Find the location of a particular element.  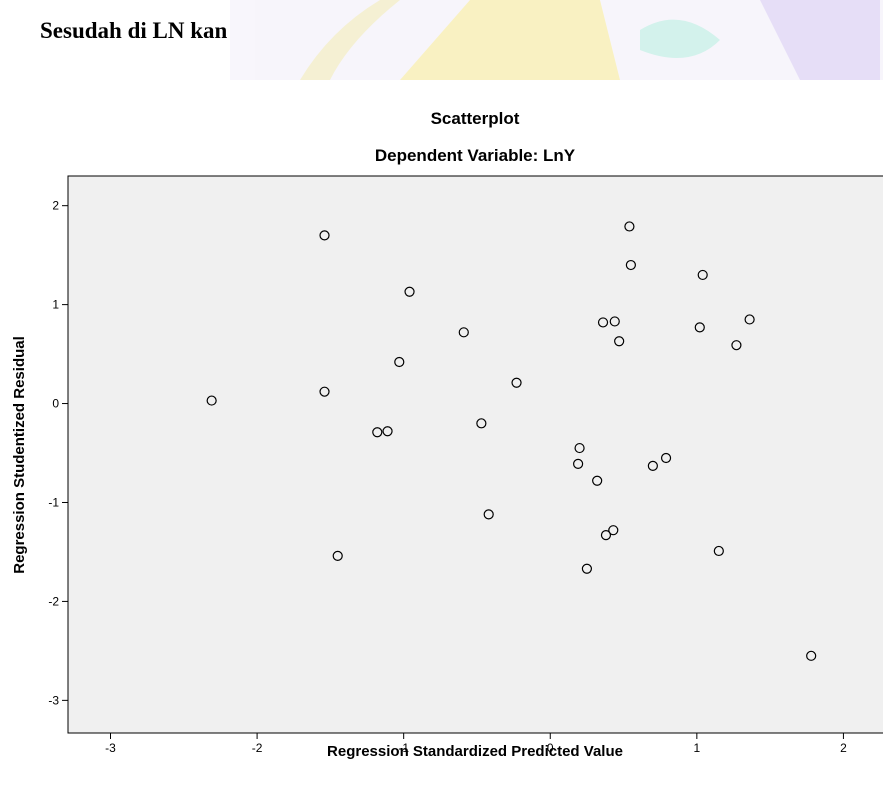

x-axis-label: Regression Standardized Predicted Value is located at coordinates (475, 751).